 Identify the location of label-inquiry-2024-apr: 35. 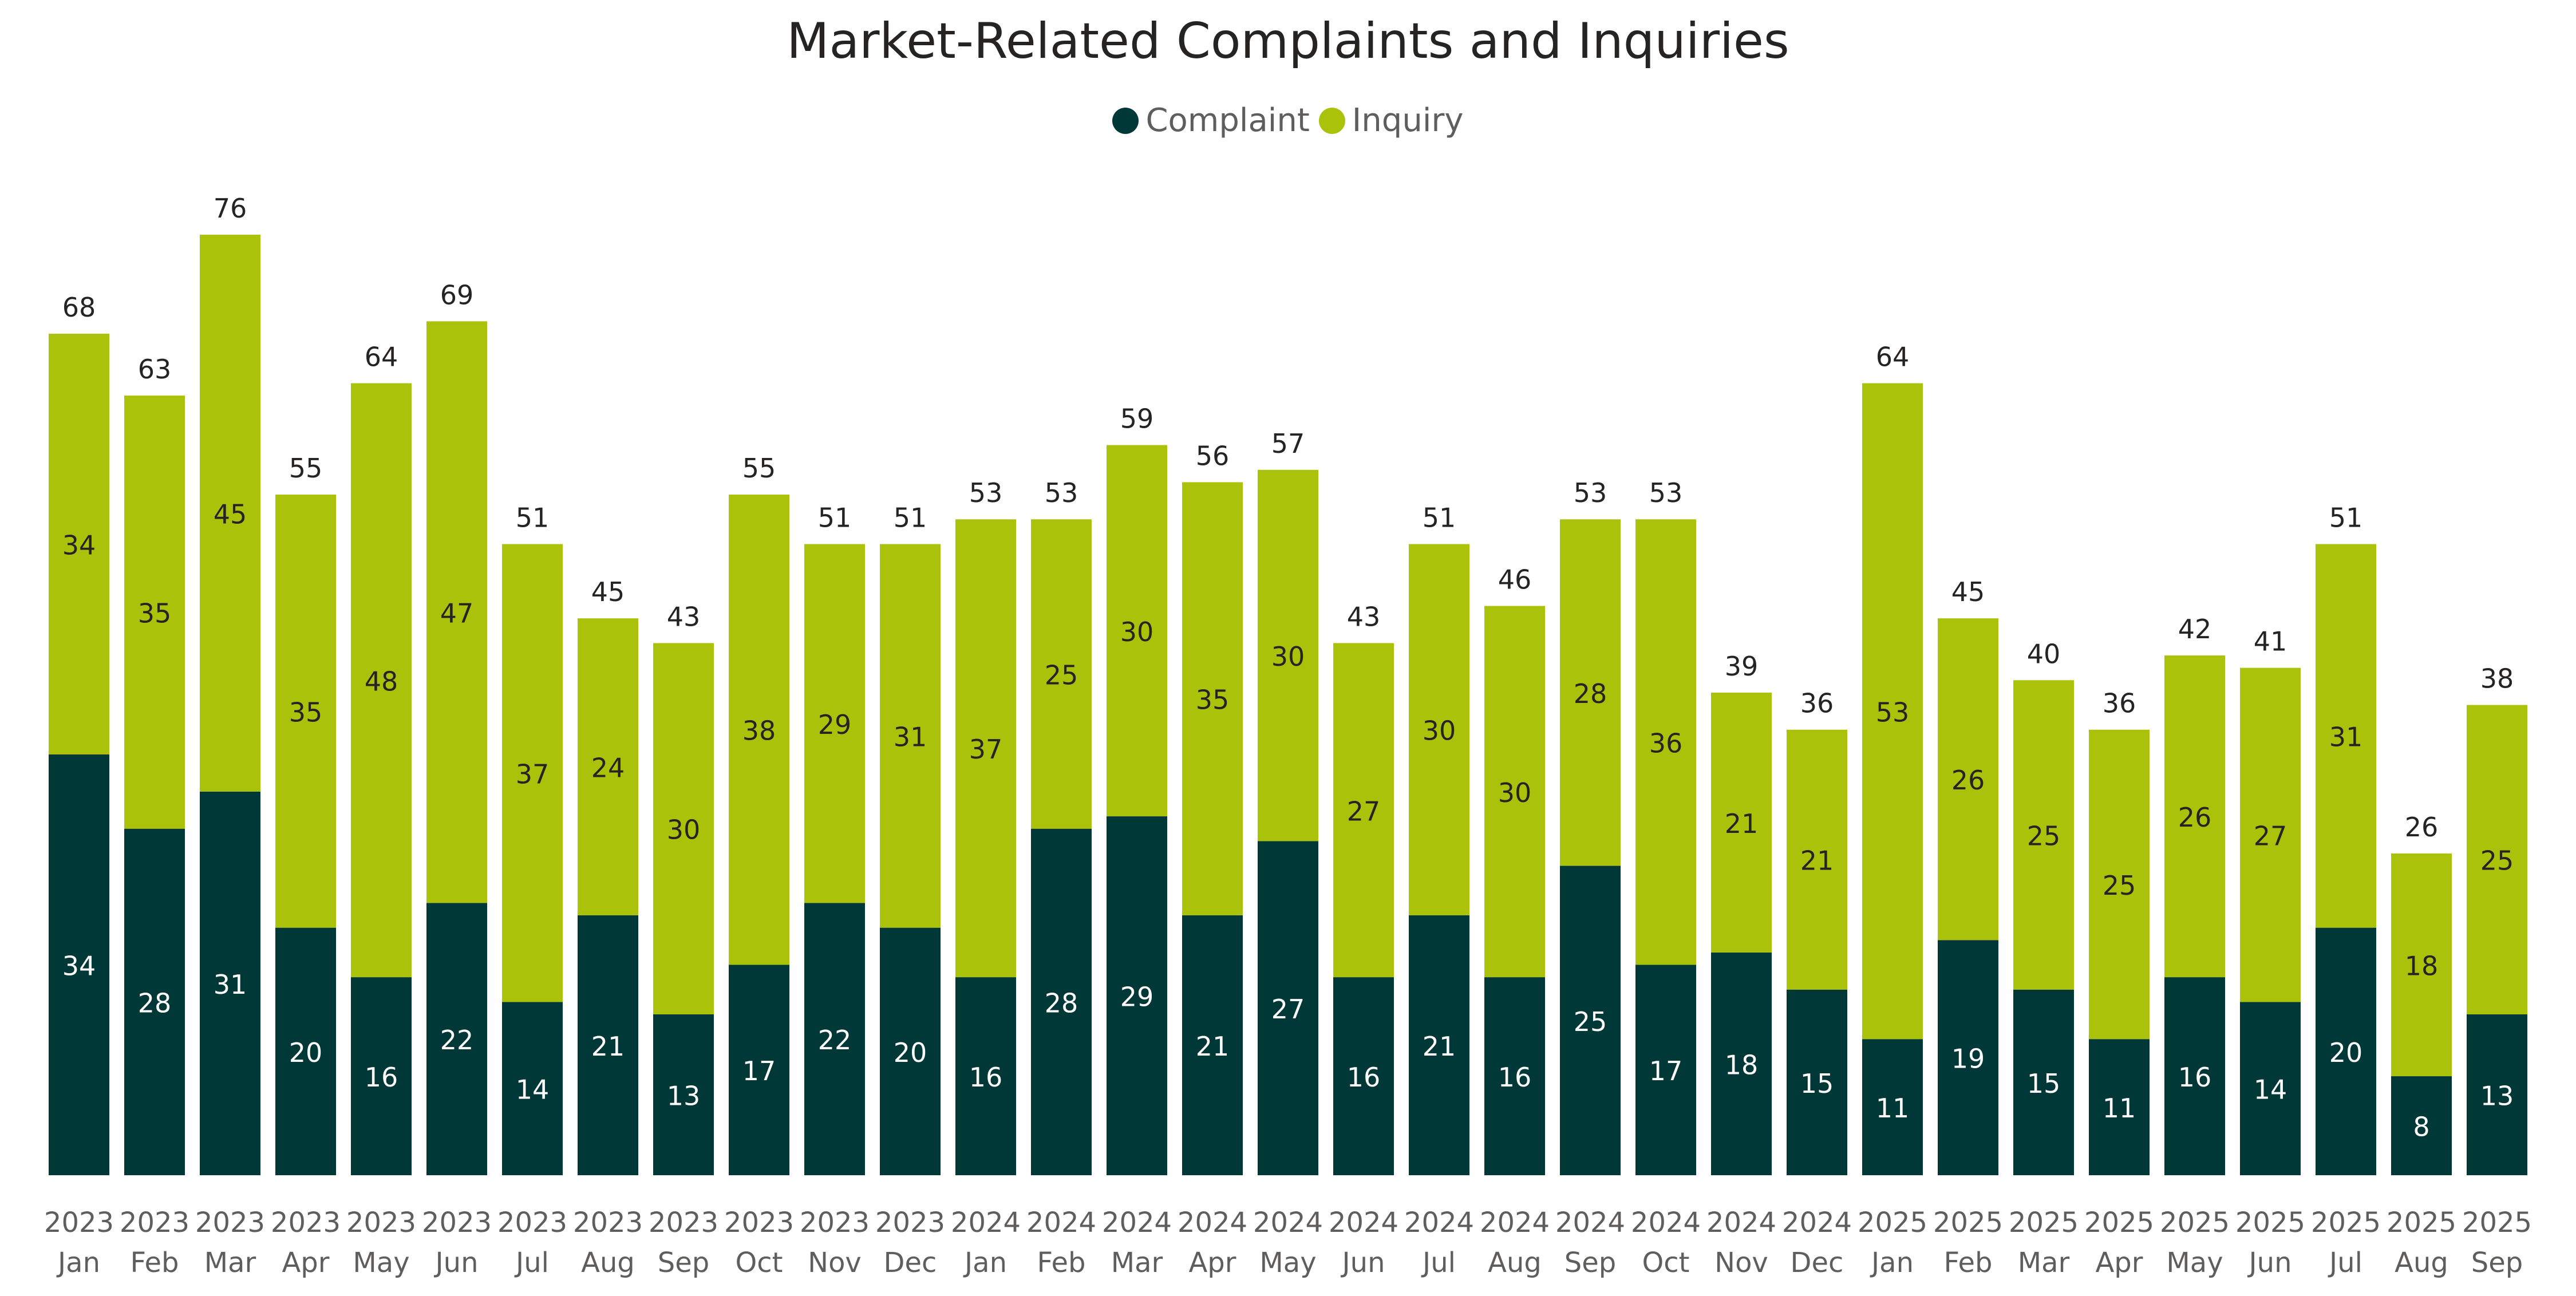
(1213, 700).